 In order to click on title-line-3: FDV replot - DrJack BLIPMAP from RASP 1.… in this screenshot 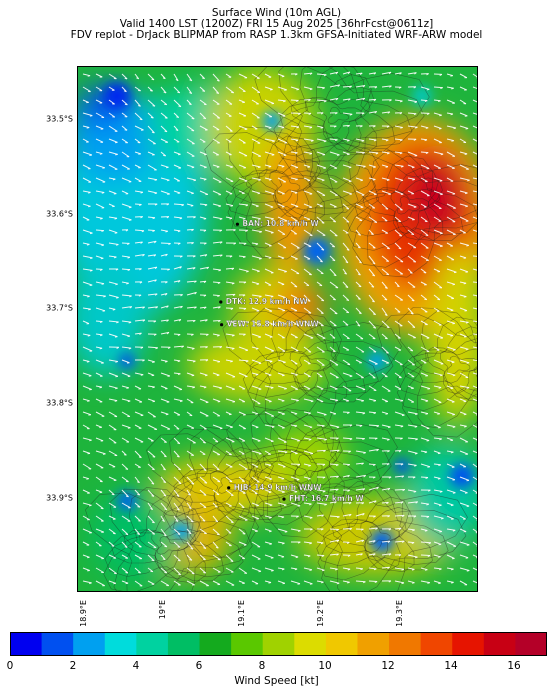, I will do `click(276, 35)`.